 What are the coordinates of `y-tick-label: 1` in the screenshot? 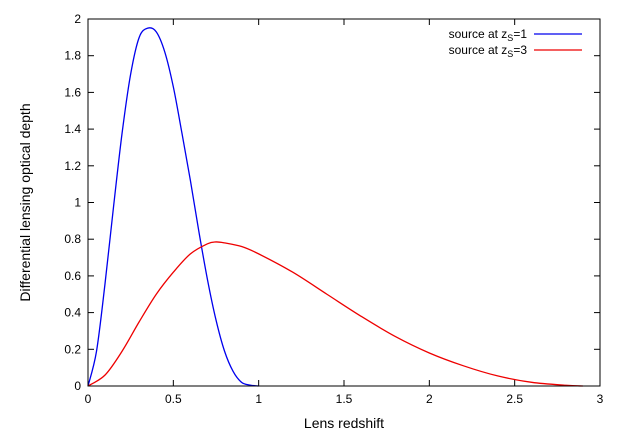 It's located at (77, 203).